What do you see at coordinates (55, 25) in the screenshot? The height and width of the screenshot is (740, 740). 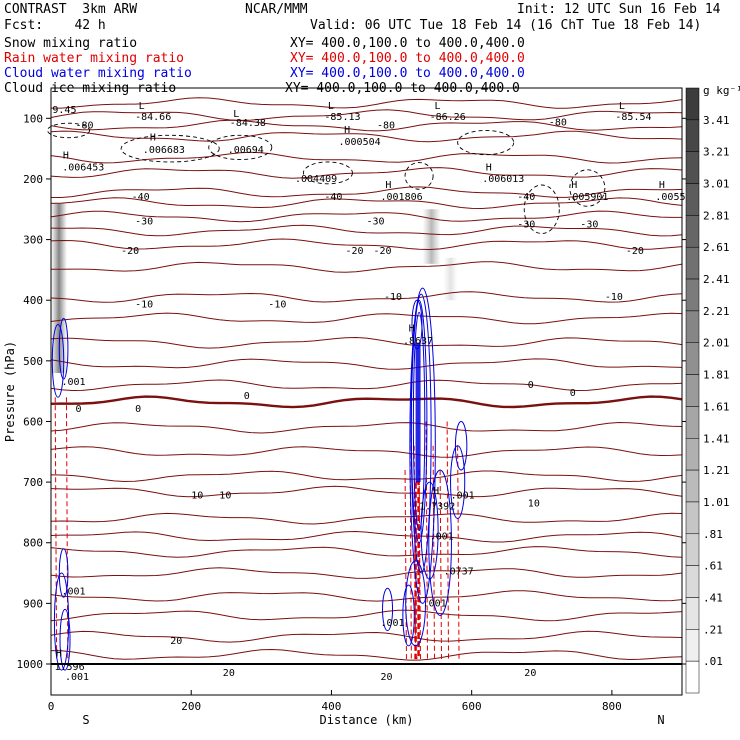 I see `forecast-hour: Fcst: 42 h` at bounding box center [55, 25].